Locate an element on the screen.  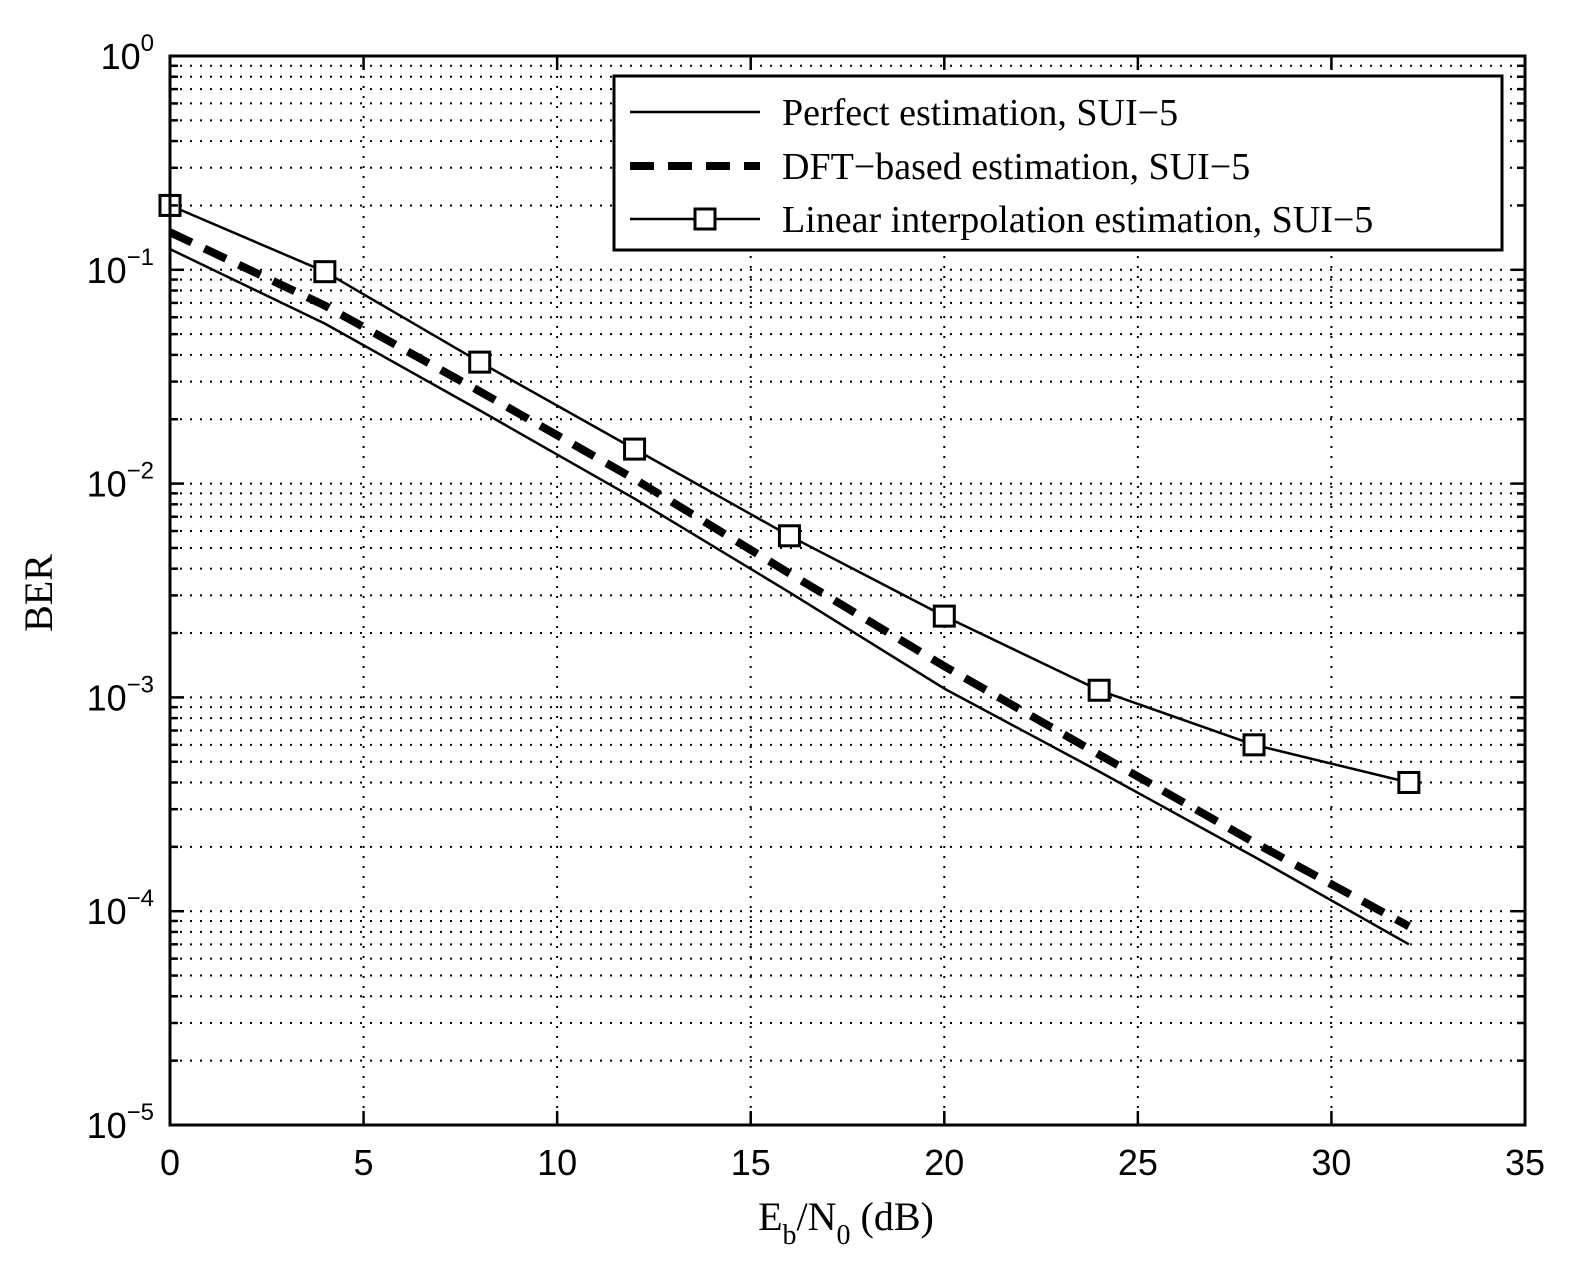
x-axis-label-mid: /N is located at coordinates (817, 1216).